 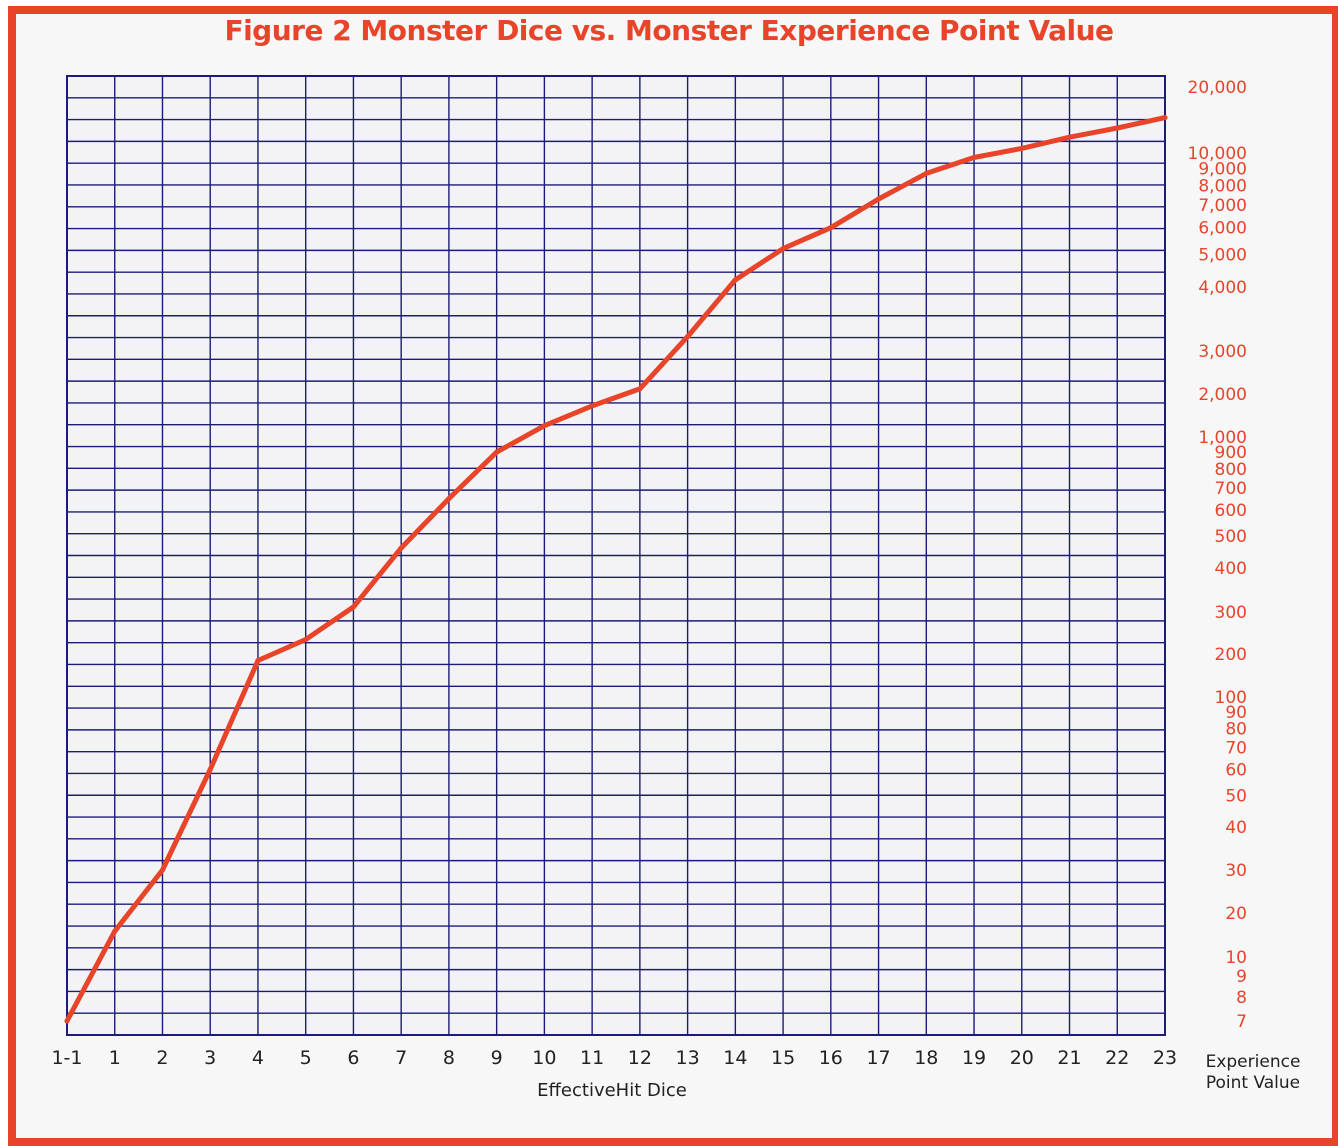 I want to click on x-tick-label: 8, so click(x=449, y=1058).